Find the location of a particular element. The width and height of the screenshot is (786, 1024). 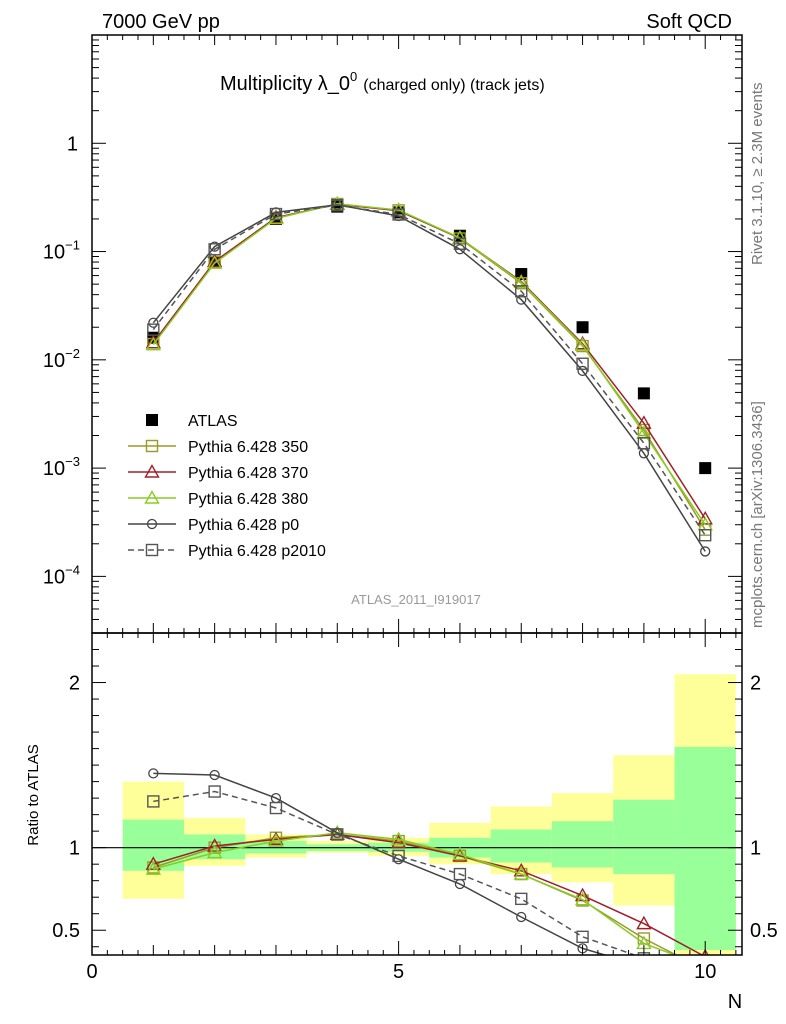

legend-item-p380: Pythia 6.428 380 is located at coordinates (218, 499).